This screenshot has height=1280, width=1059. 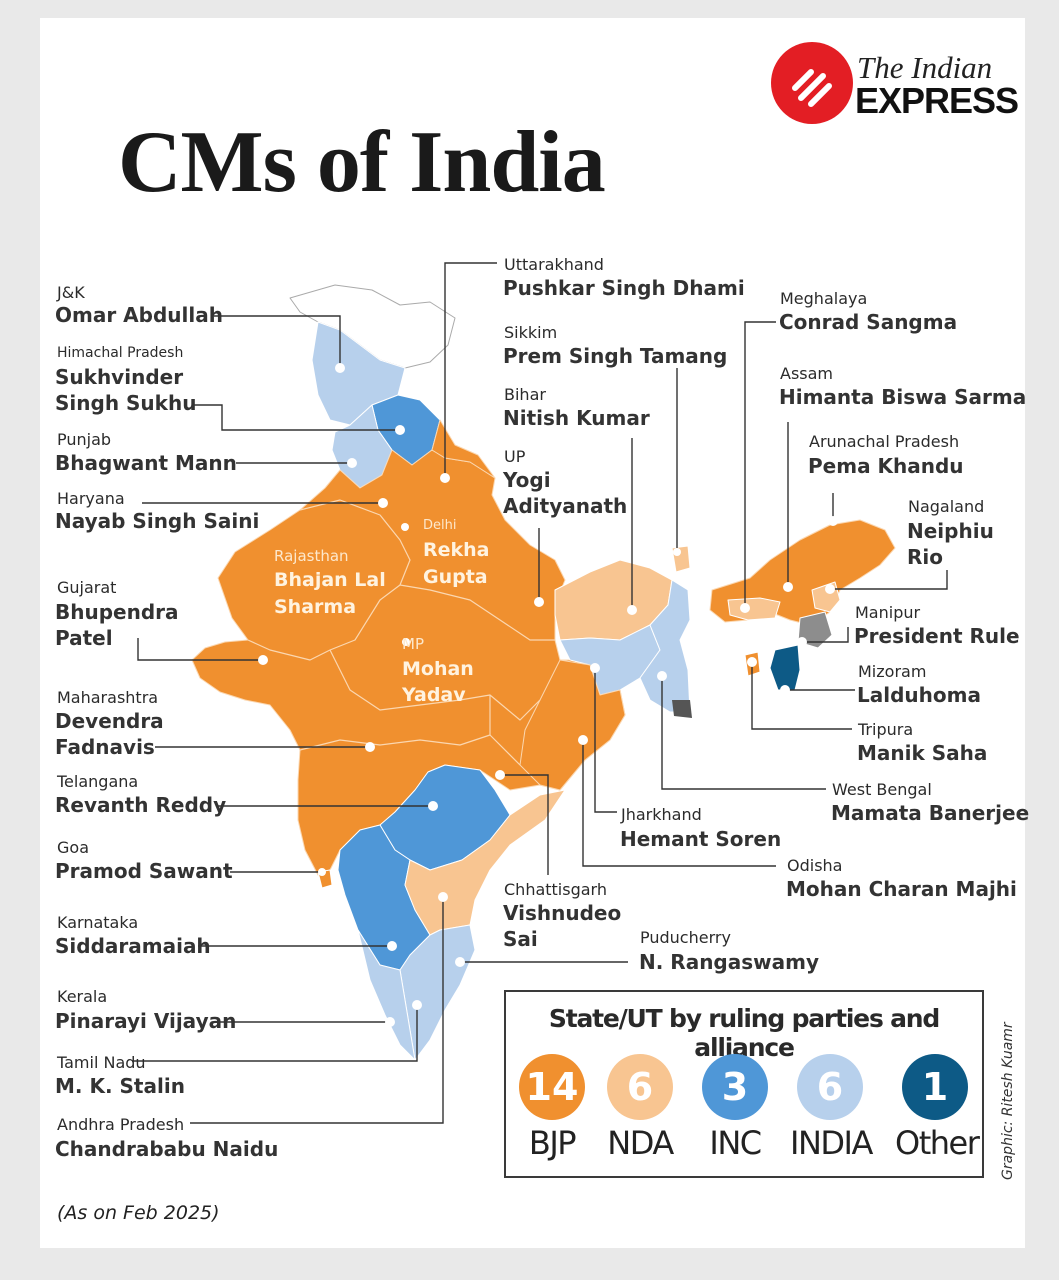 I want to click on leader-line-gujarat, so click(x=200, y=649).